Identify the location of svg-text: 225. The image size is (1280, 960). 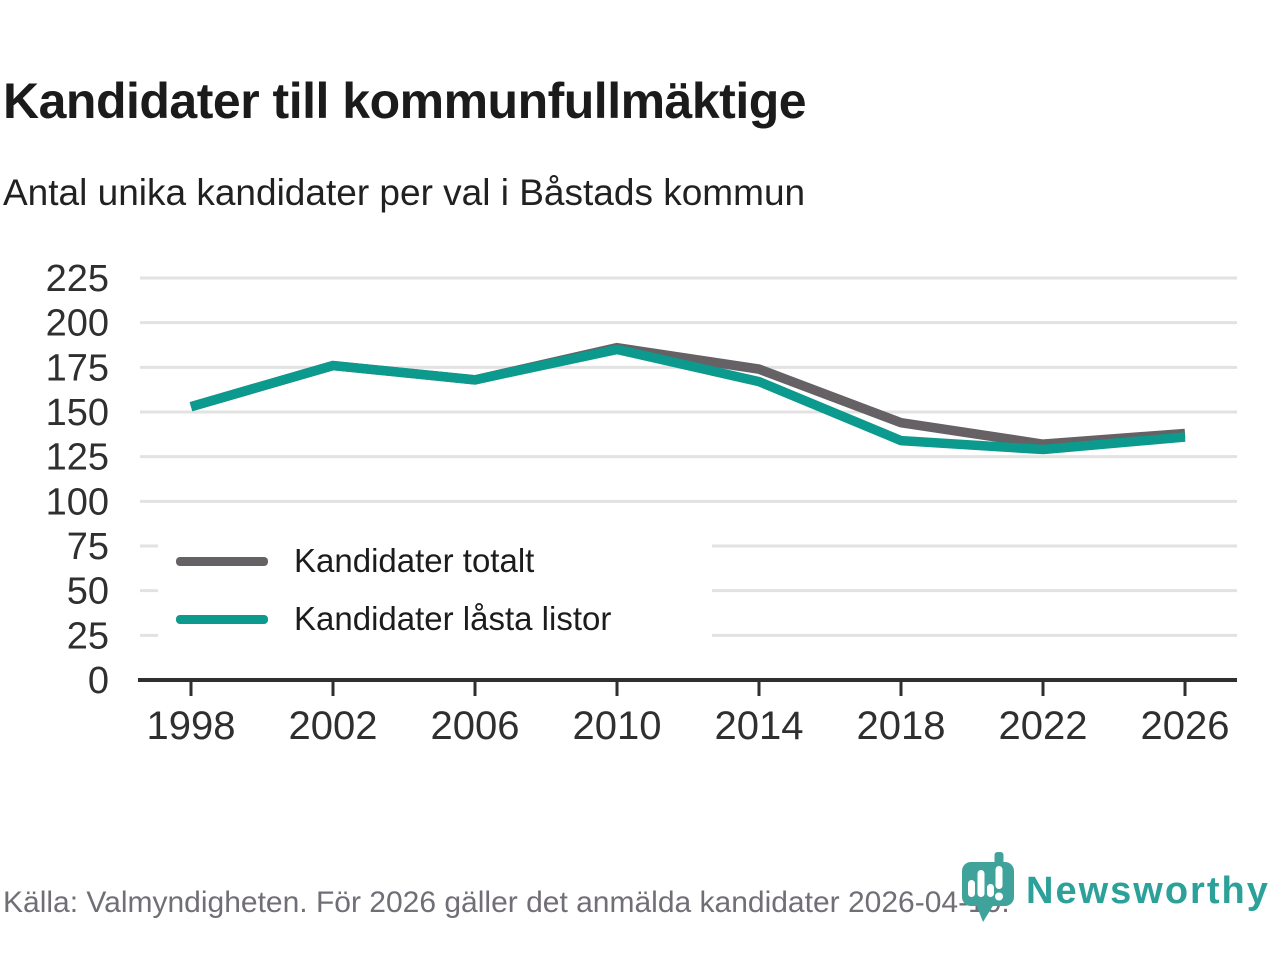
(77, 279).